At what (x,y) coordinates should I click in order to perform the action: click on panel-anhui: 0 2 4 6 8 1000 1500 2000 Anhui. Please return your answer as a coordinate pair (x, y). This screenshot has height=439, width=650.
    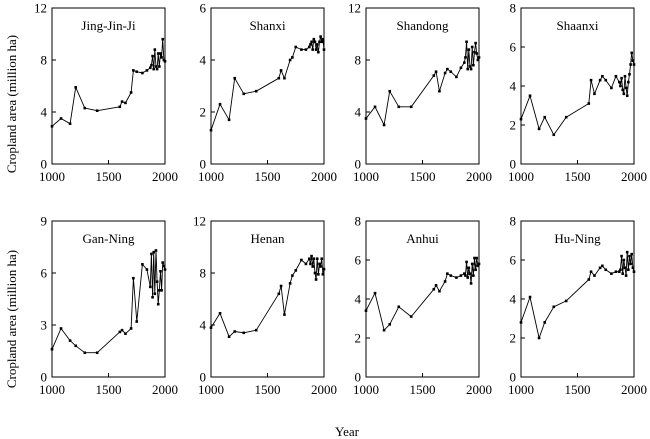
    Looking at the image, I should click on (422, 306).